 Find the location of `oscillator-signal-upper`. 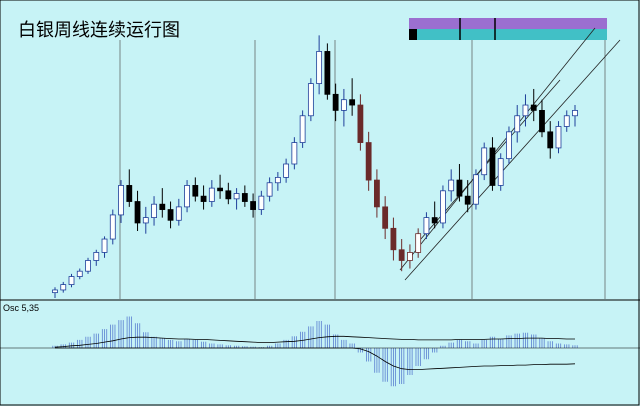

oscillator-signal-upper is located at coordinates (314, 341).